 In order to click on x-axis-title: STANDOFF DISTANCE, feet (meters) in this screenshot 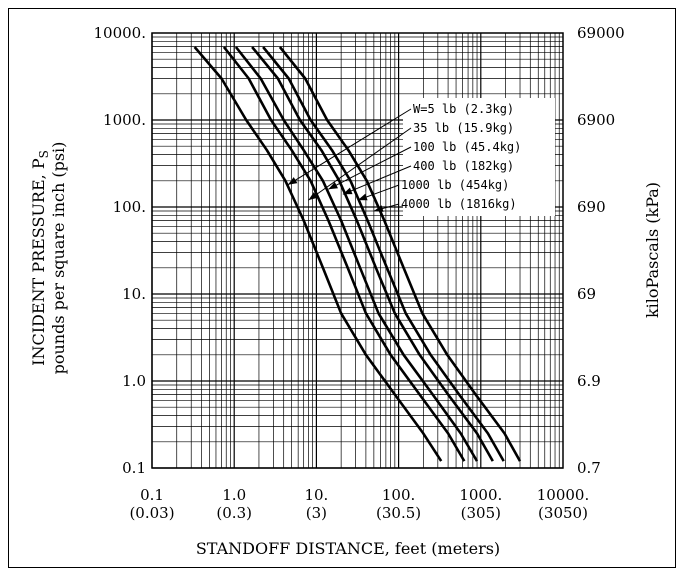, I will do `click(348, 548)`.